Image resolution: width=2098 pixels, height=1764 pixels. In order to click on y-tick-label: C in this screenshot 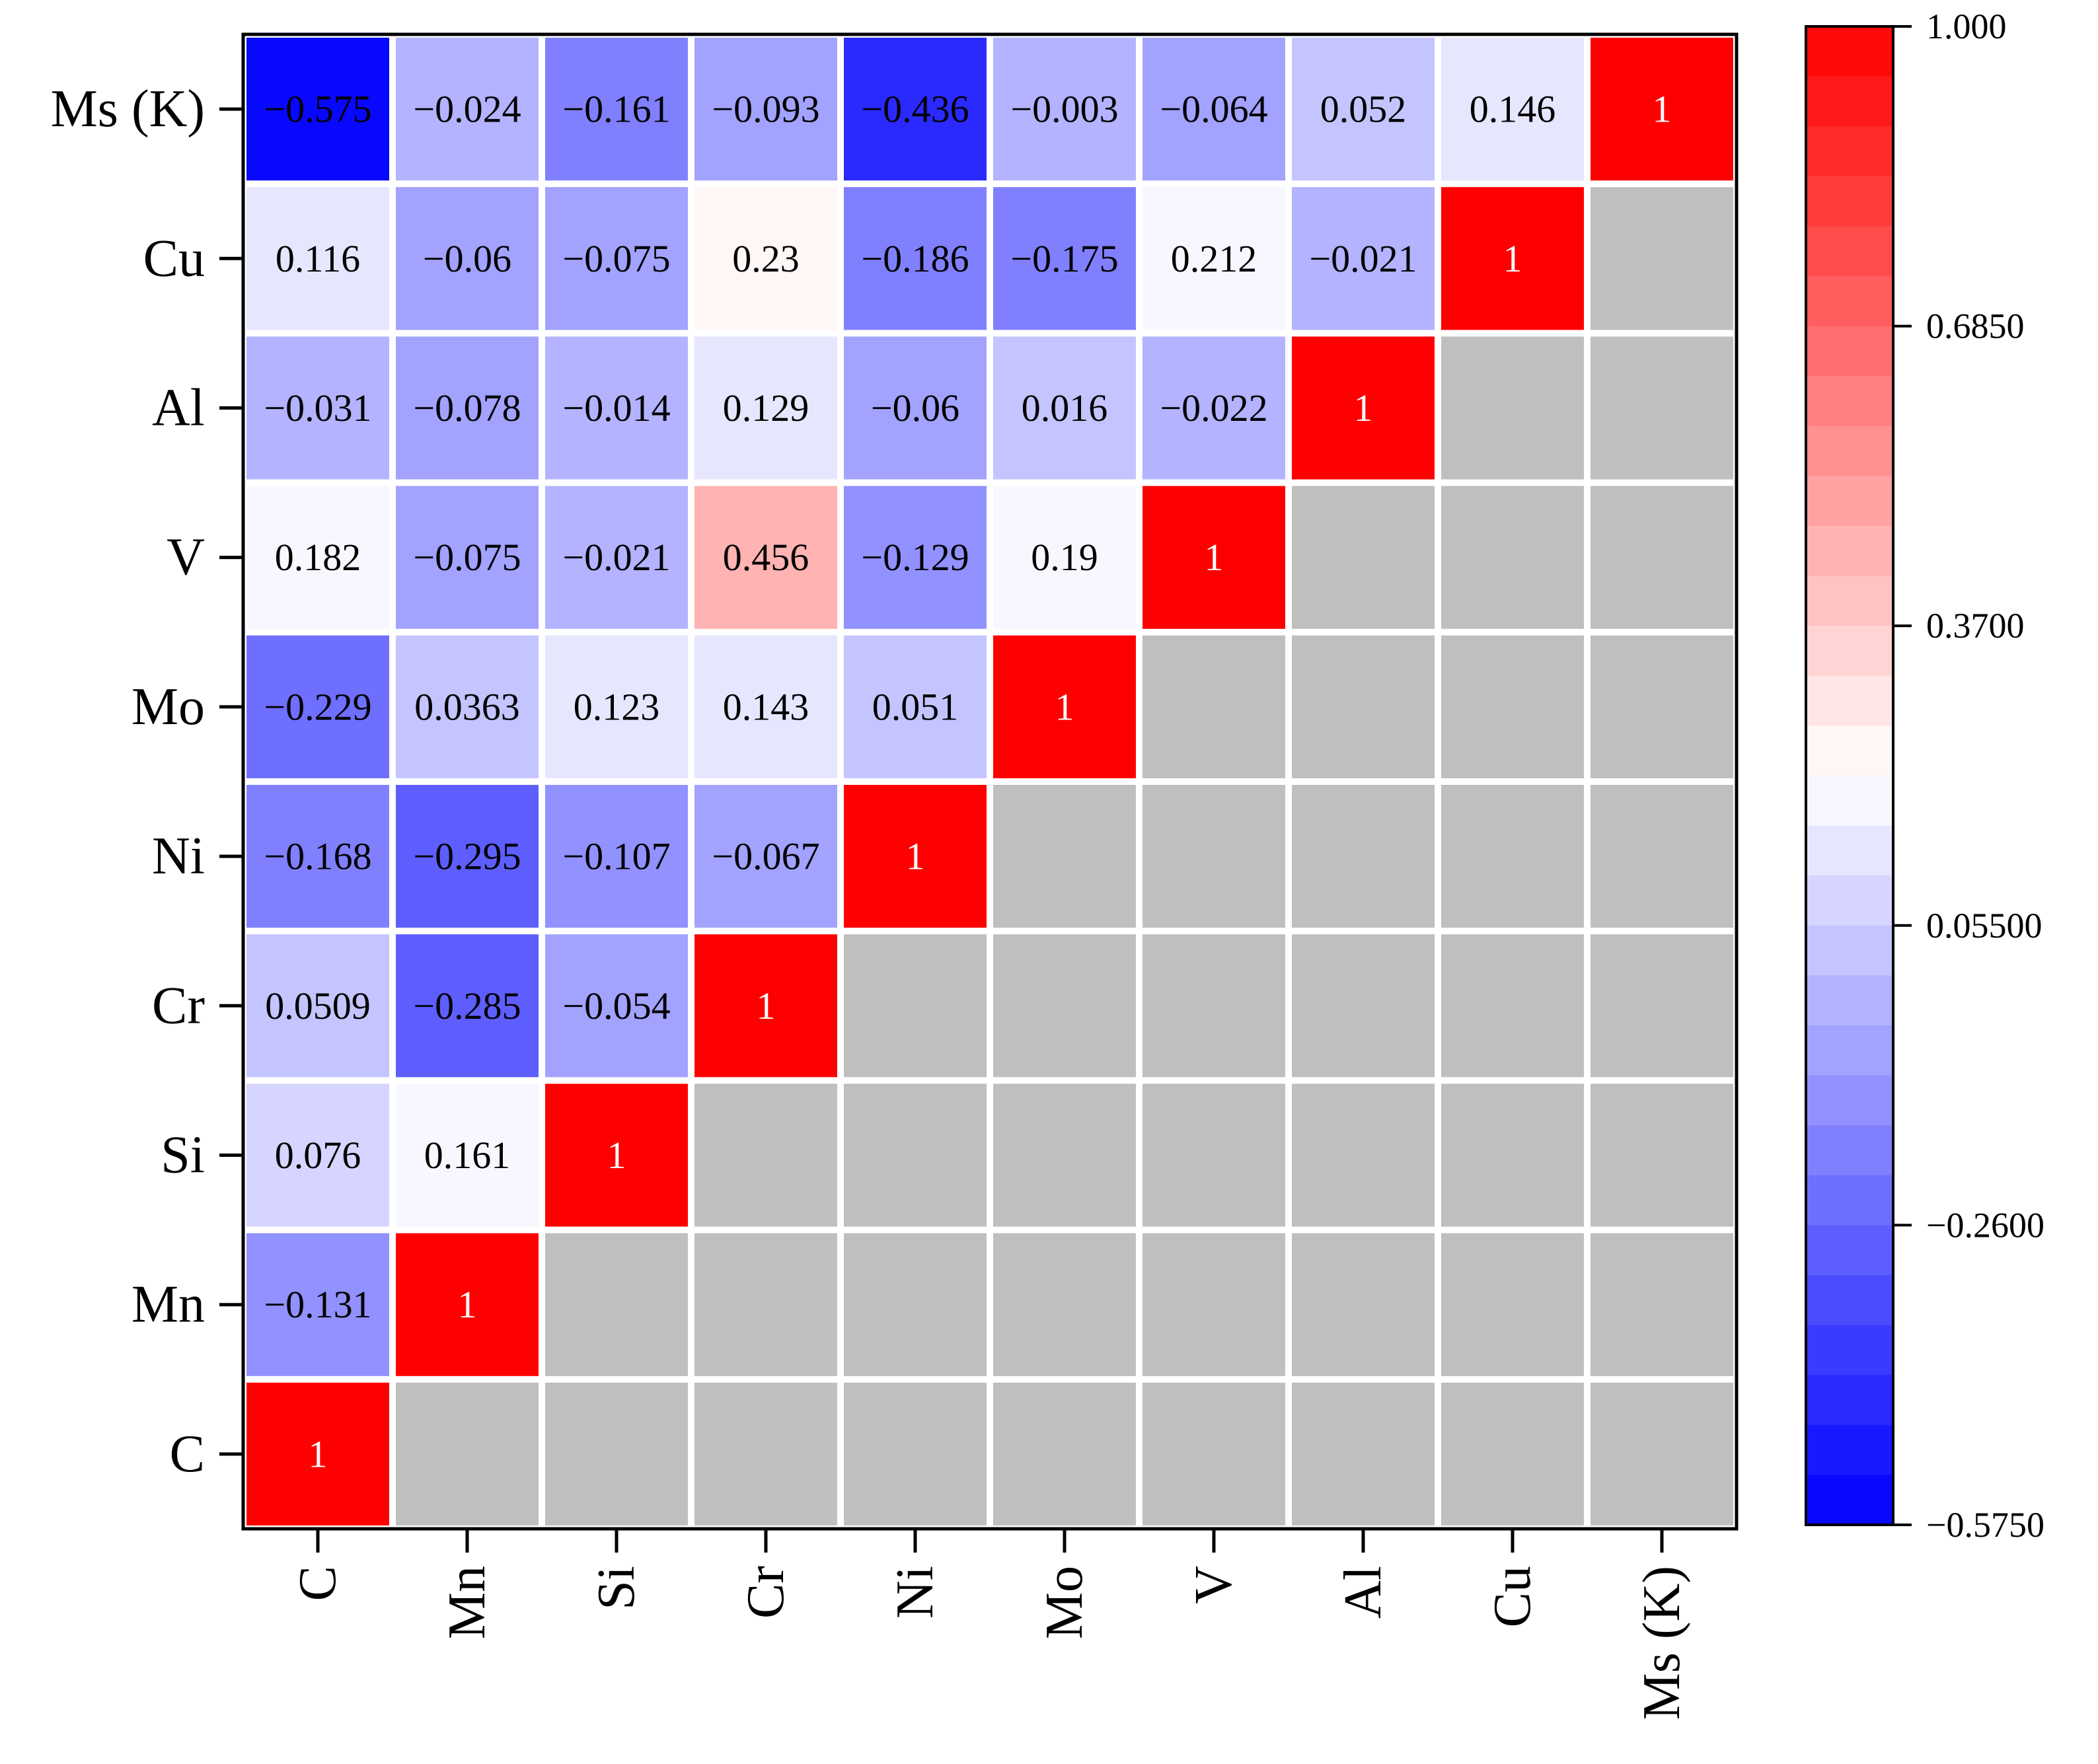, I will do `click(187, 1454)`.